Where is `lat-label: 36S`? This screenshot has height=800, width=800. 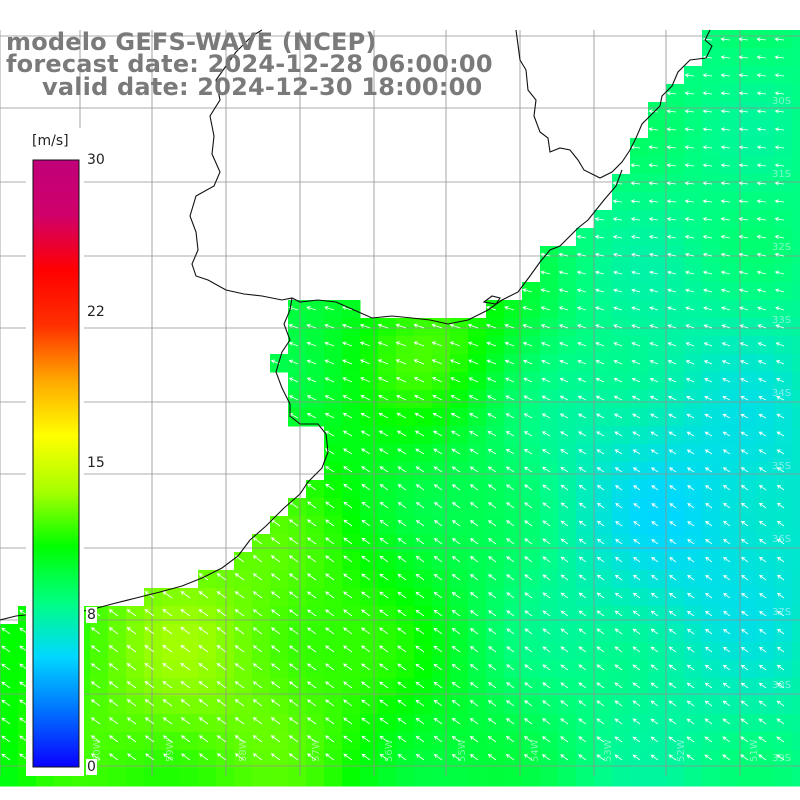
lat-label: 36S is located at coordinates (782, 539).